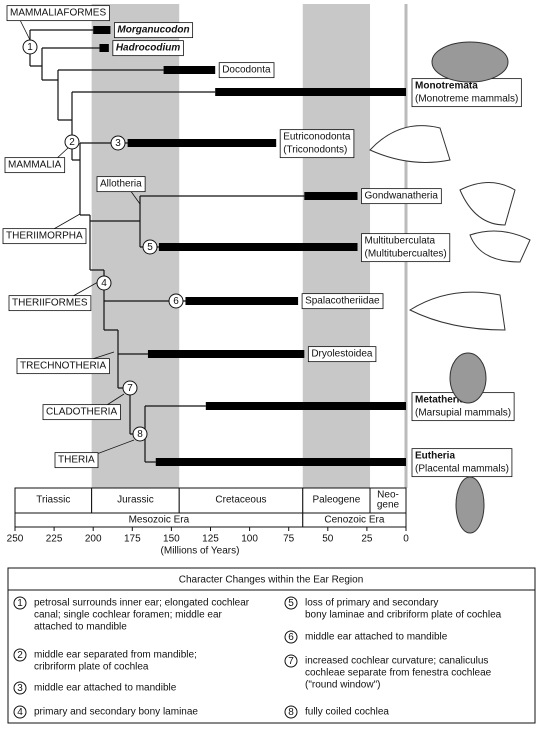 This screenshot has height=730, width=543. I want to click on tick-label: 250, so click(15, 539).